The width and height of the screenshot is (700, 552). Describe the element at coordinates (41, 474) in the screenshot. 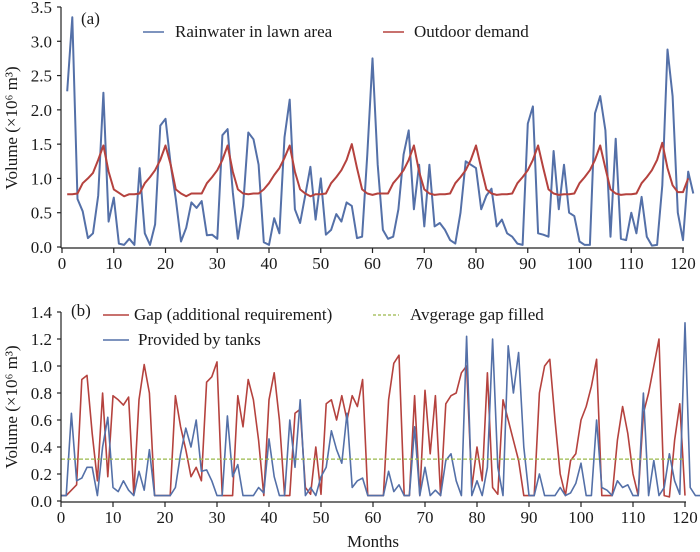

I see `panel-b-y-tick-label: 0.2` at that location.